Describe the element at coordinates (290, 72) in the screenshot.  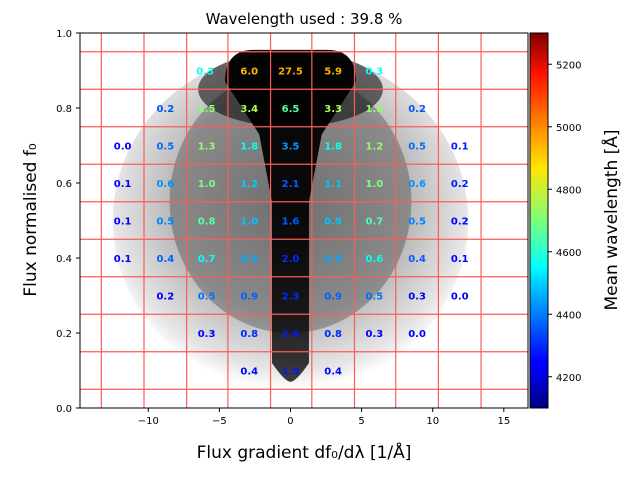
I see `cell-value-label: 27.5` at that location.